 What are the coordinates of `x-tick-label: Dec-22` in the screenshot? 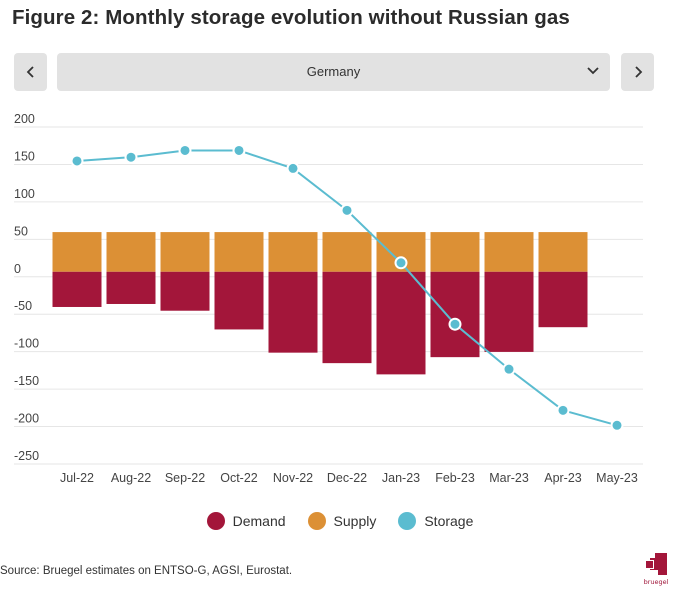 It's located at (347, 478).